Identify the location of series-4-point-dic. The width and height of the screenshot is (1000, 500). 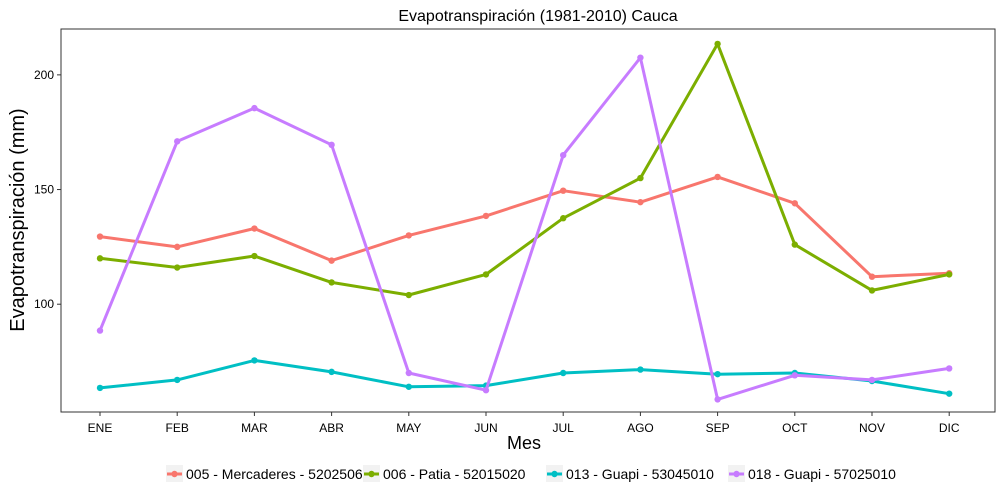
(949, 368).